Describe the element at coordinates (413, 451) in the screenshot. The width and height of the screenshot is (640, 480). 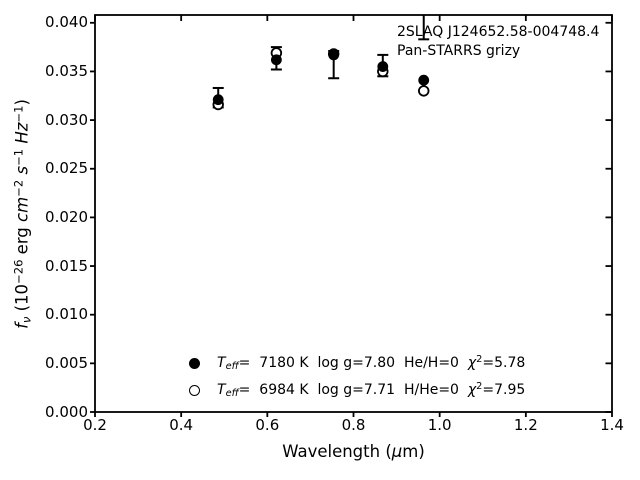
I see `text-segment: m)` at that location.